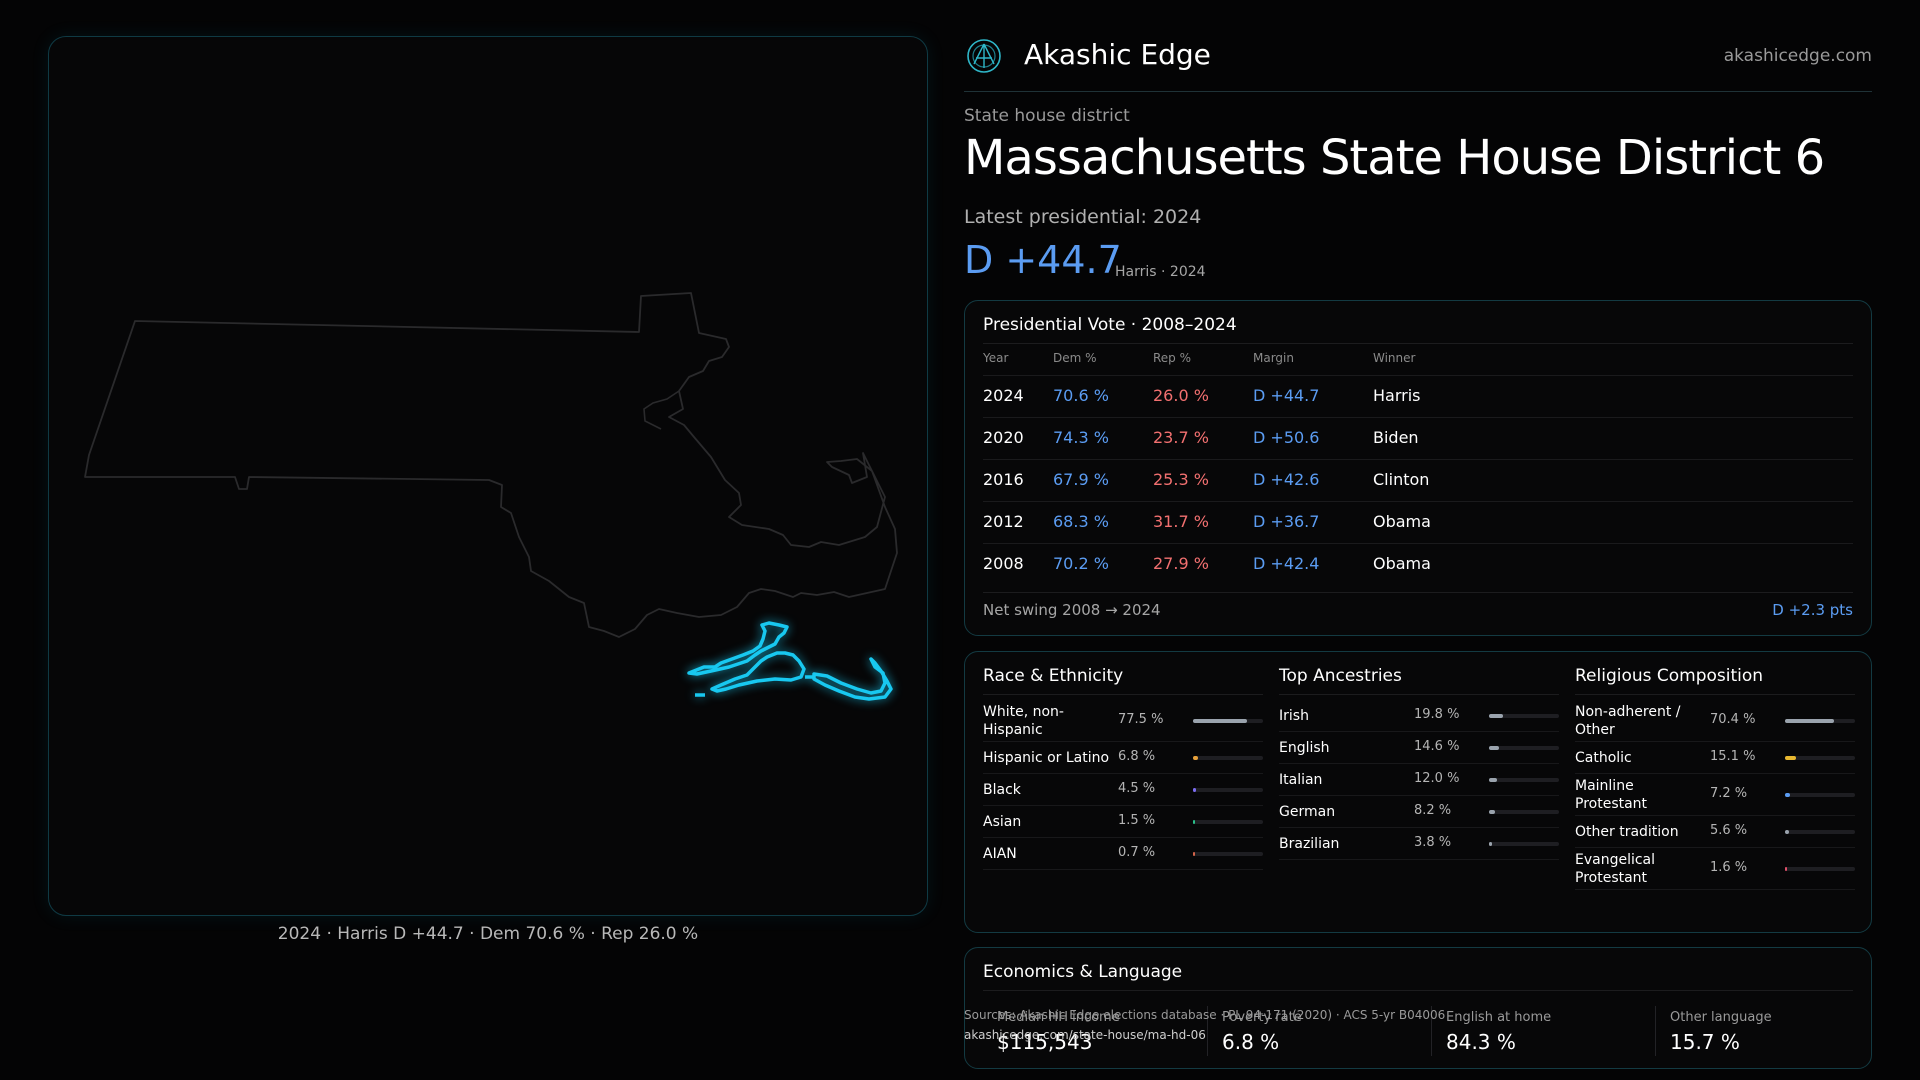 The width and height of the screenshot is (1920, 1080). What do you see at coordinates (1110, 325) in the screenshot?
I see `card-title: Presidential Vote · 2008–2024` at bounding box center [1110, 325].